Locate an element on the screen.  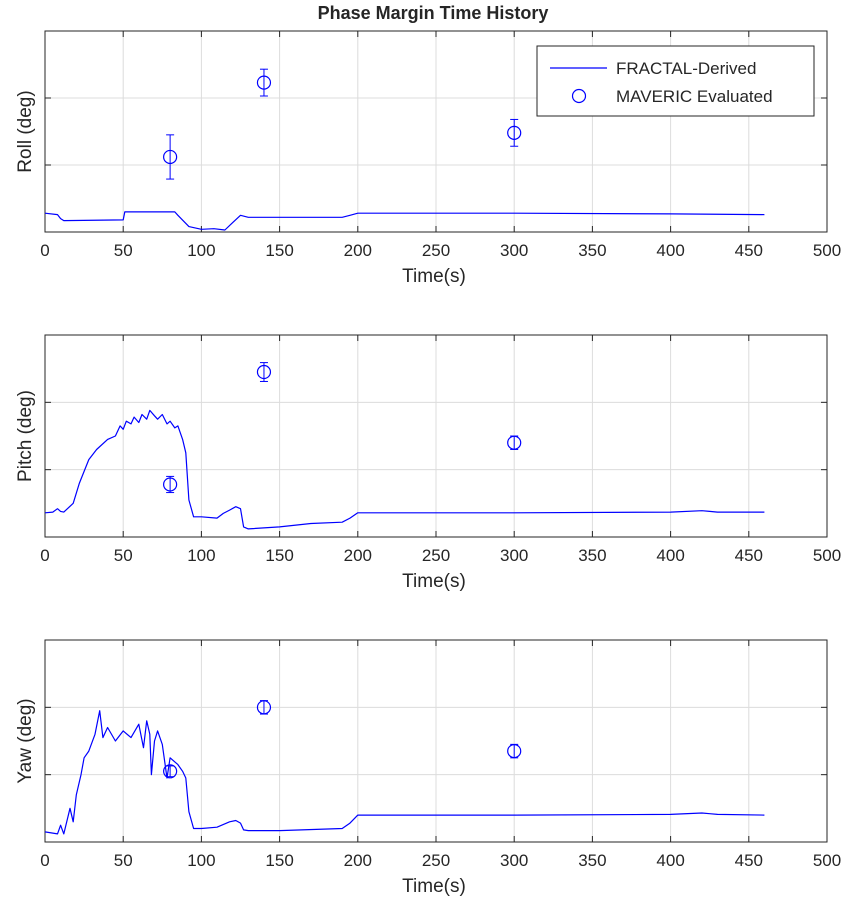
legend-marker-swatch is located at coordinates (579, 96).